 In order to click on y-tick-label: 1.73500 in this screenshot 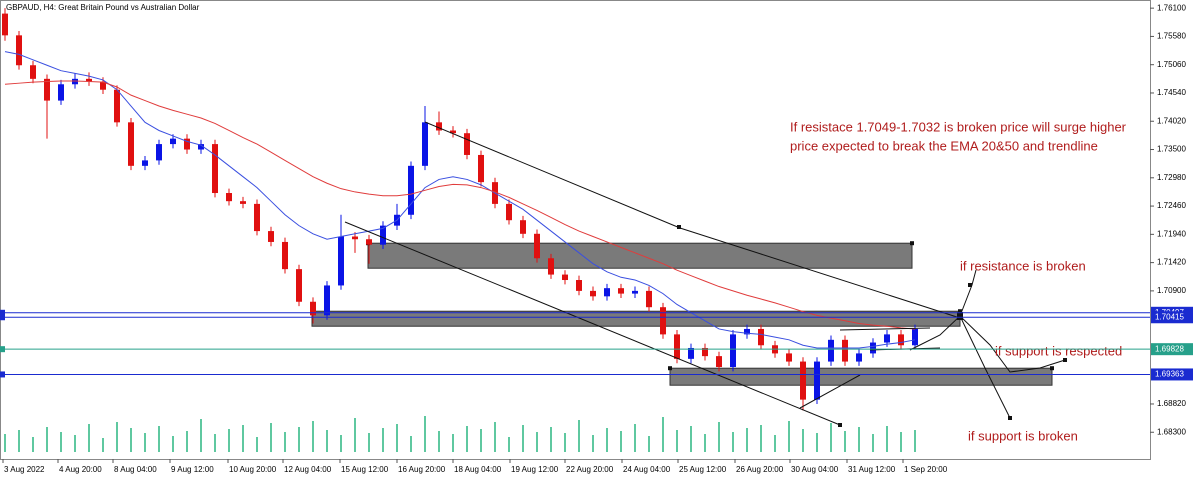, I will do `click(1171, 149)`.